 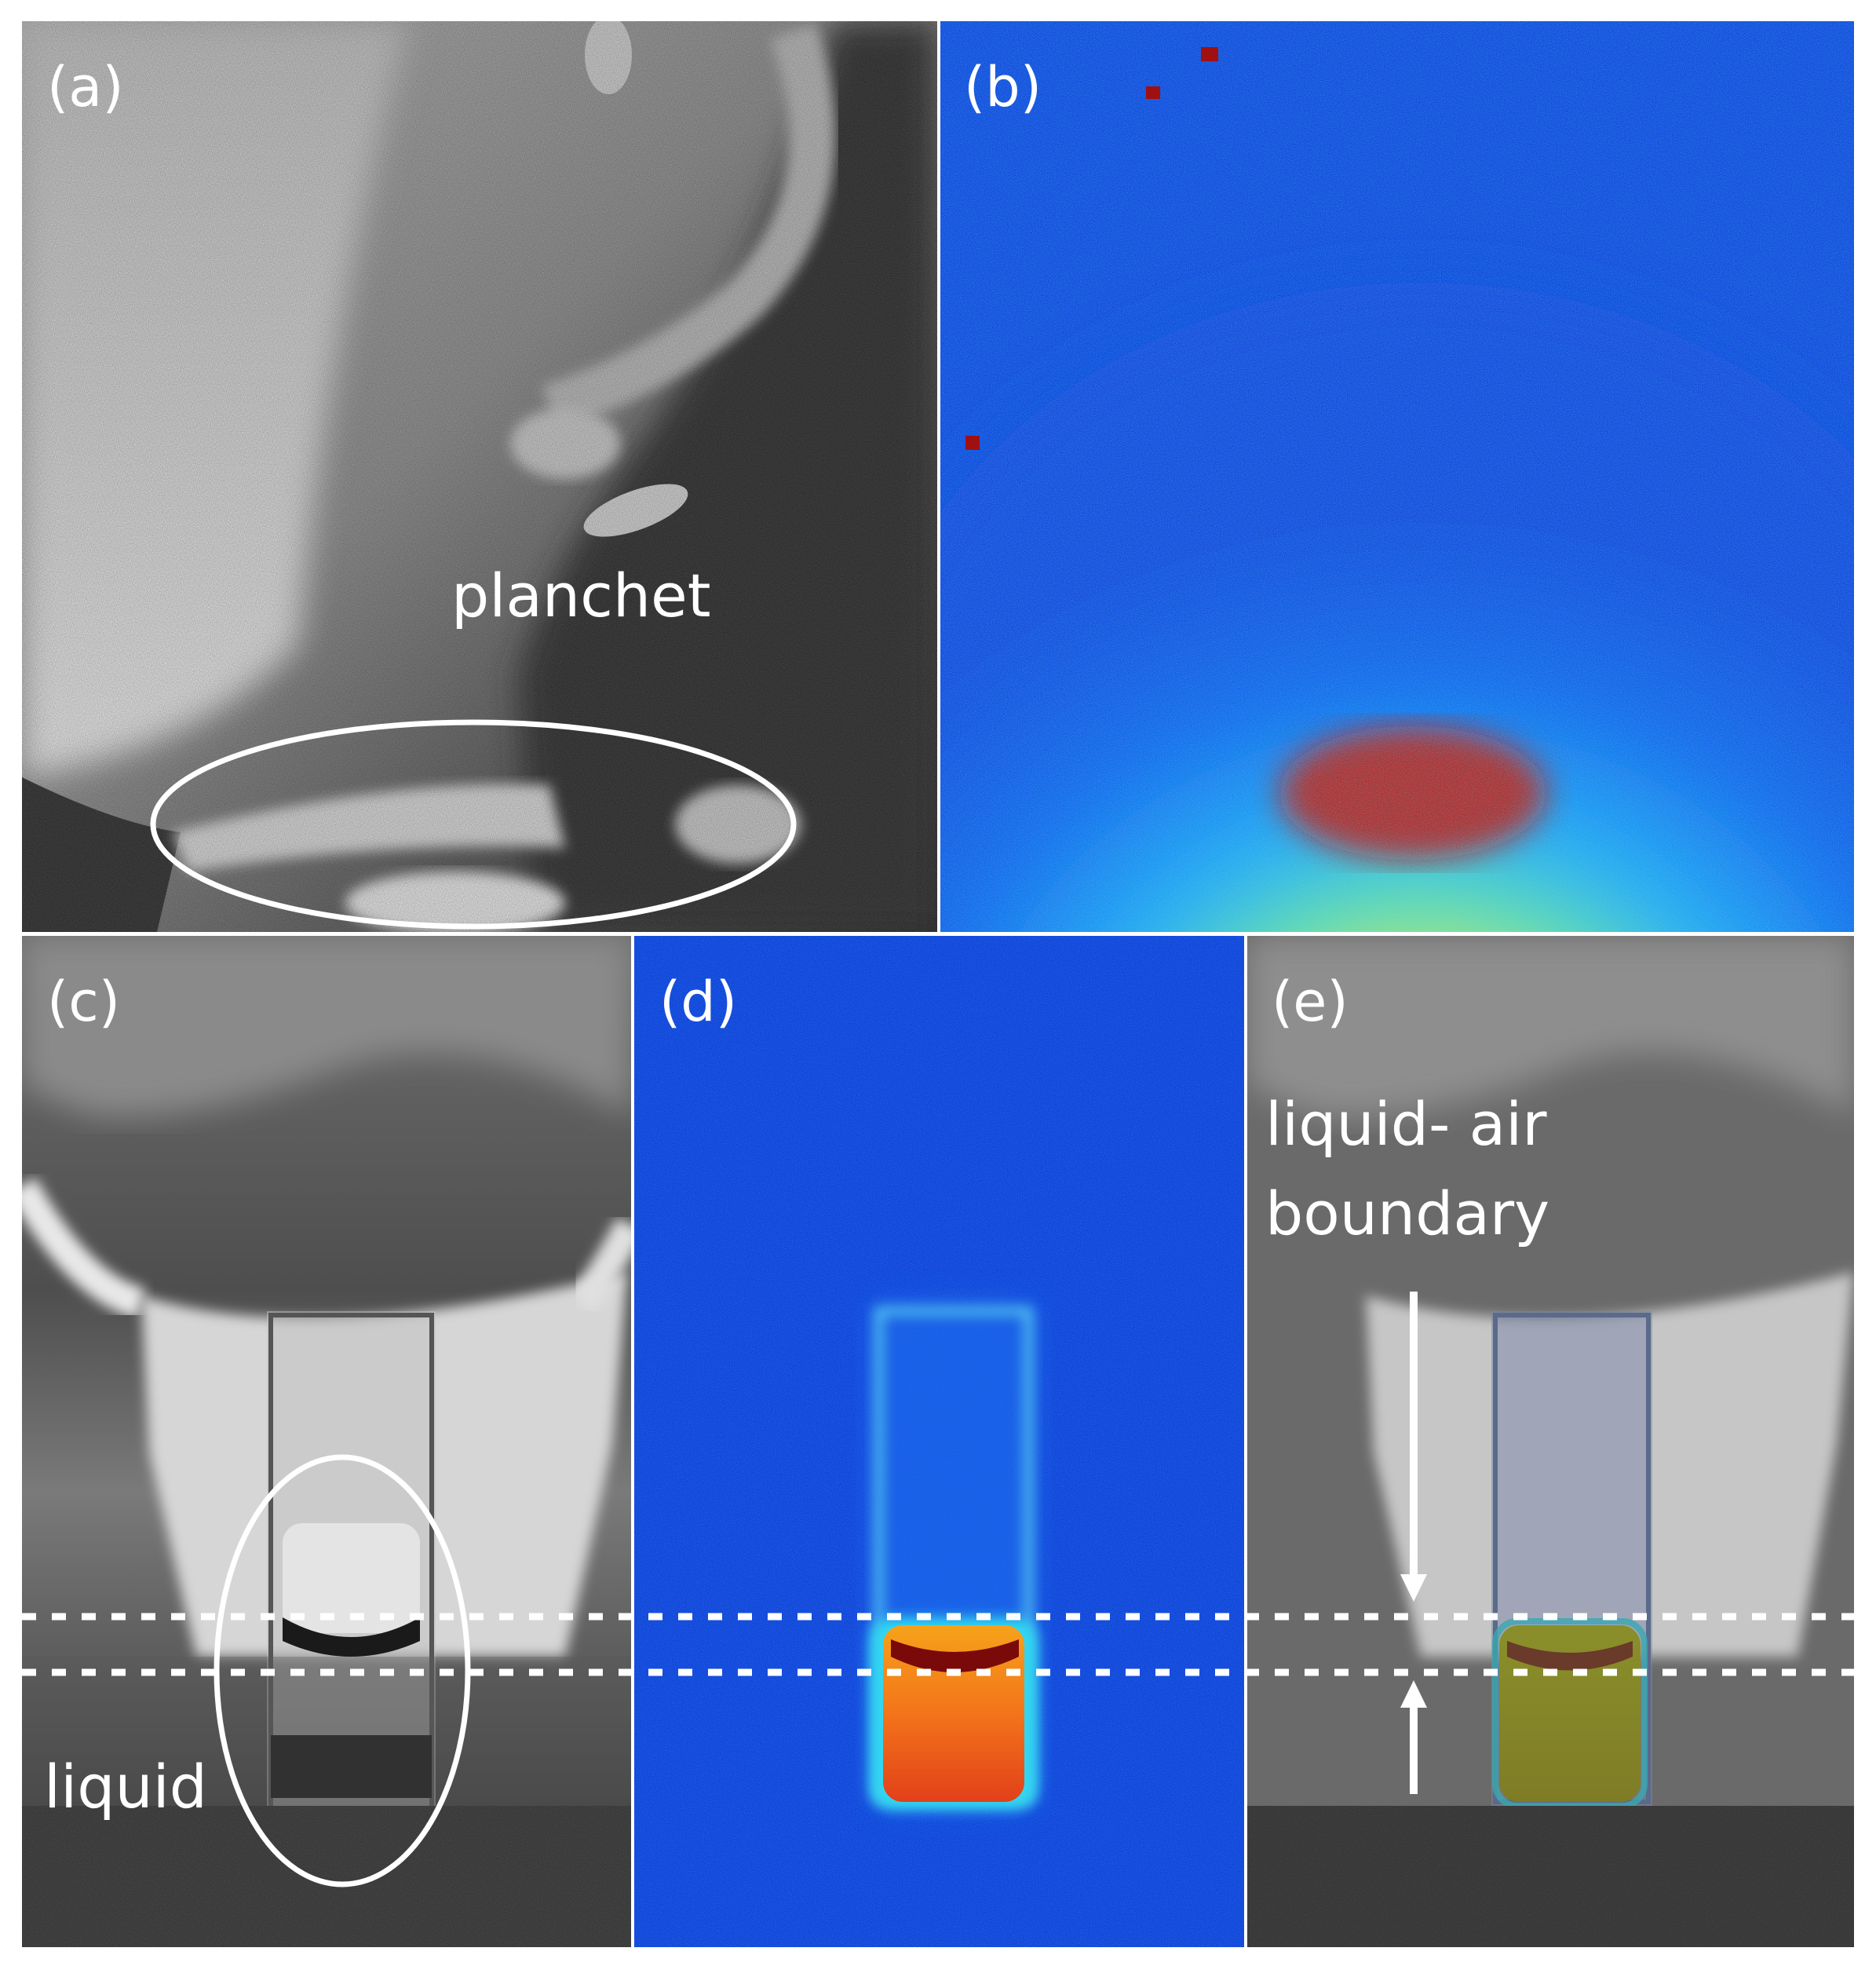 What do you see at coordinates (474, 824) in the screenshot?
I see `planchet-ellipse` at bounding box center [474, 824].